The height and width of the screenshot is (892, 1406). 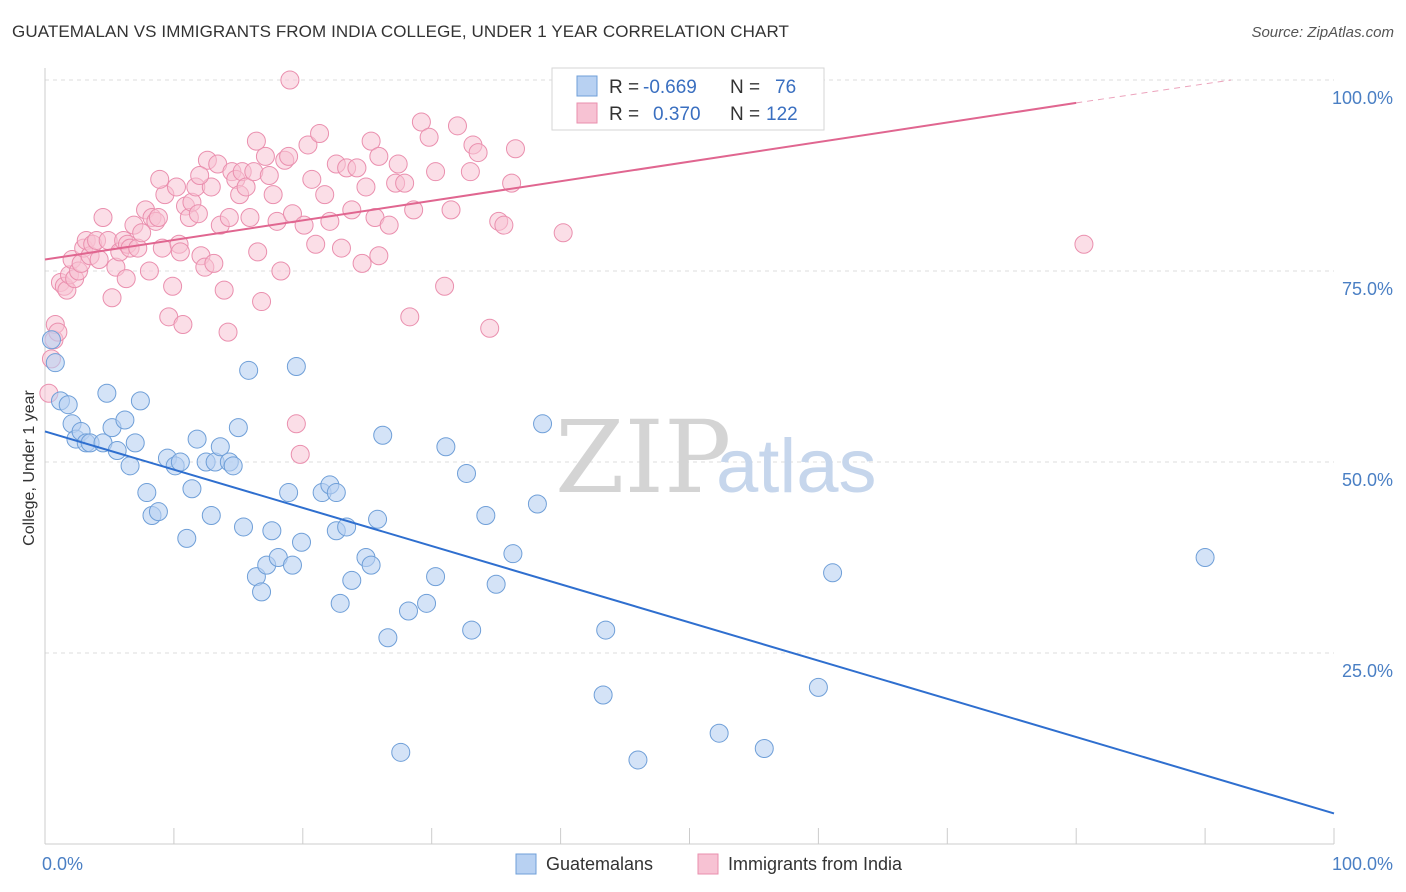 I want to click on x-tick-labels: 0.0% 100.0%, so click(x=717, y=864).